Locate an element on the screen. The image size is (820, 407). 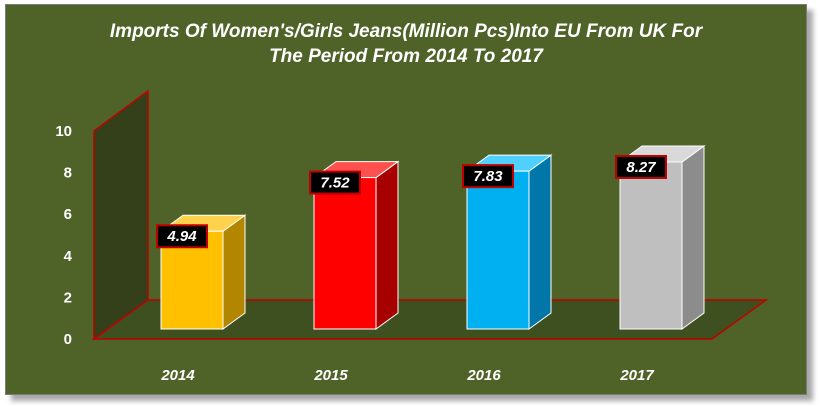
x-axis-categories: 2014 2015 2016 2017 is located at coordinates (407, 375).